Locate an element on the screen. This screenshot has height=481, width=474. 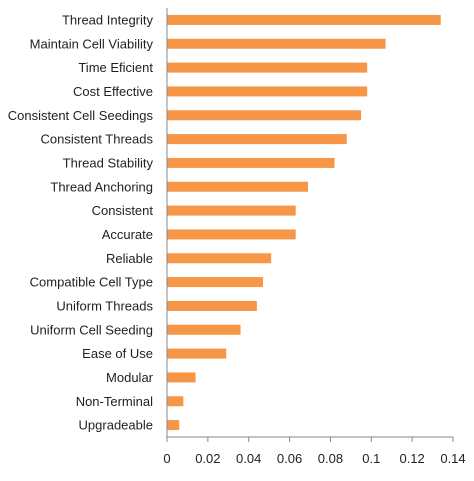
category-label: Accurate is located at coordinates (127, 234).